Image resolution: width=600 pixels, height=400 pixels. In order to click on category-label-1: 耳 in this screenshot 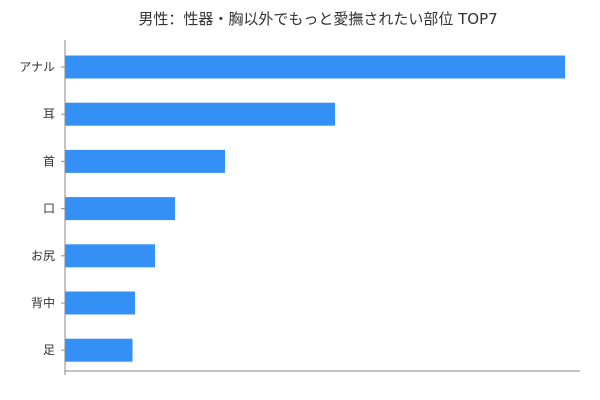, I will do `click(49, 114)`.